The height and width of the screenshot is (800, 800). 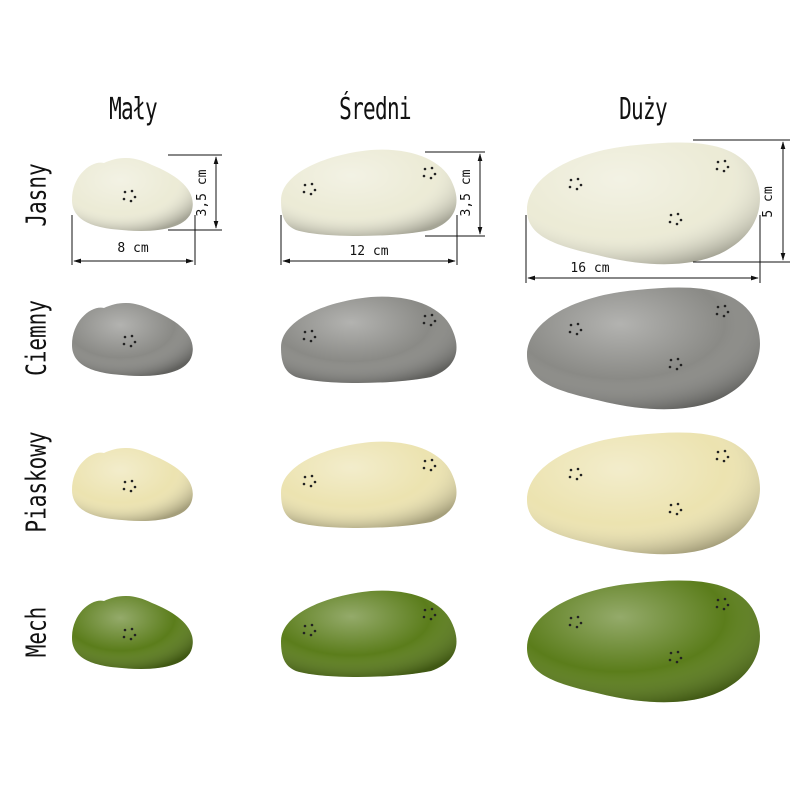 I want to click on stone-ciemny-small, so click(x=132, y=339).